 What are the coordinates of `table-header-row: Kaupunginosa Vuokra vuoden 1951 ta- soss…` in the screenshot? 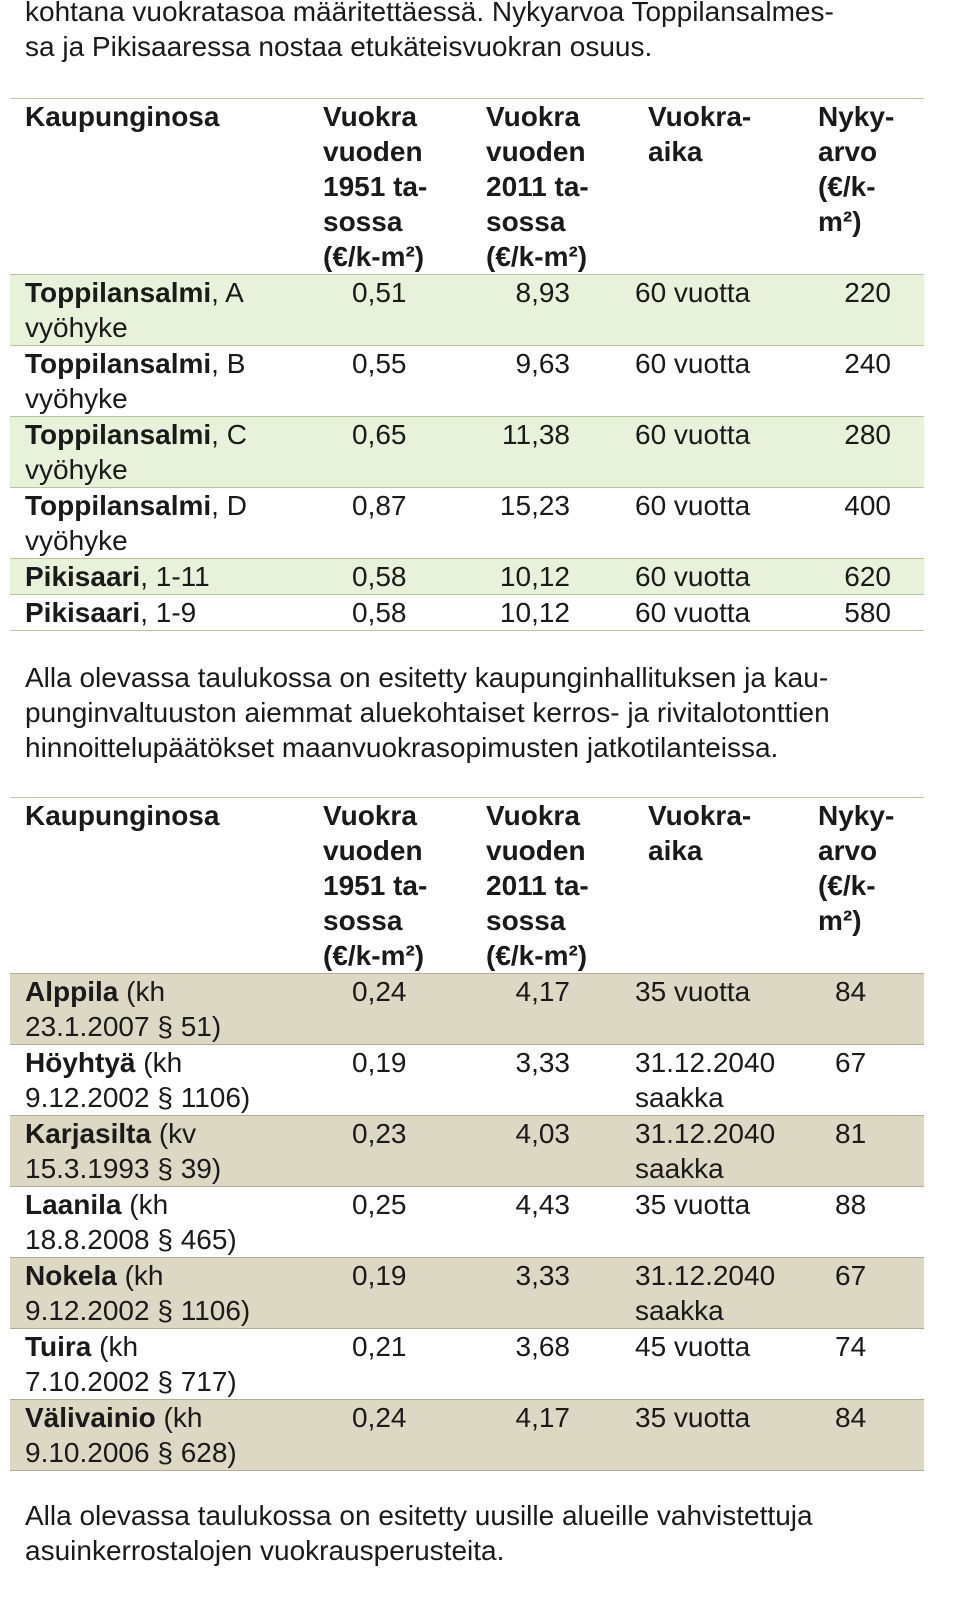 It's located at (467, 186).